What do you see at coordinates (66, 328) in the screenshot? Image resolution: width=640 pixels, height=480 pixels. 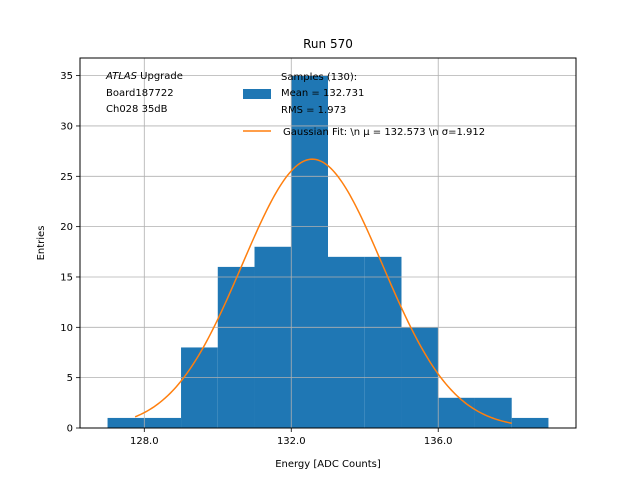 I see `y-tick-label: 10` at bounding box center [66, 328].